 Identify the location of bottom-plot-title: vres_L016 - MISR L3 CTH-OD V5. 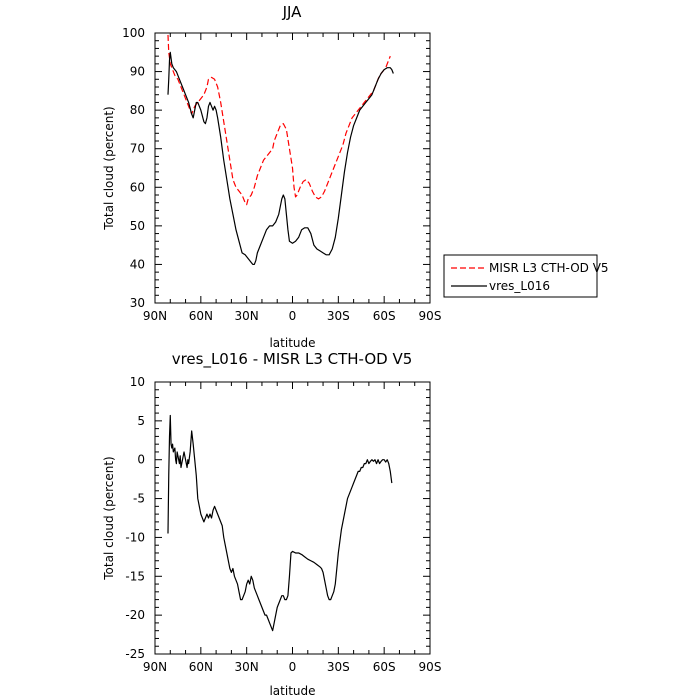
(292, 359).